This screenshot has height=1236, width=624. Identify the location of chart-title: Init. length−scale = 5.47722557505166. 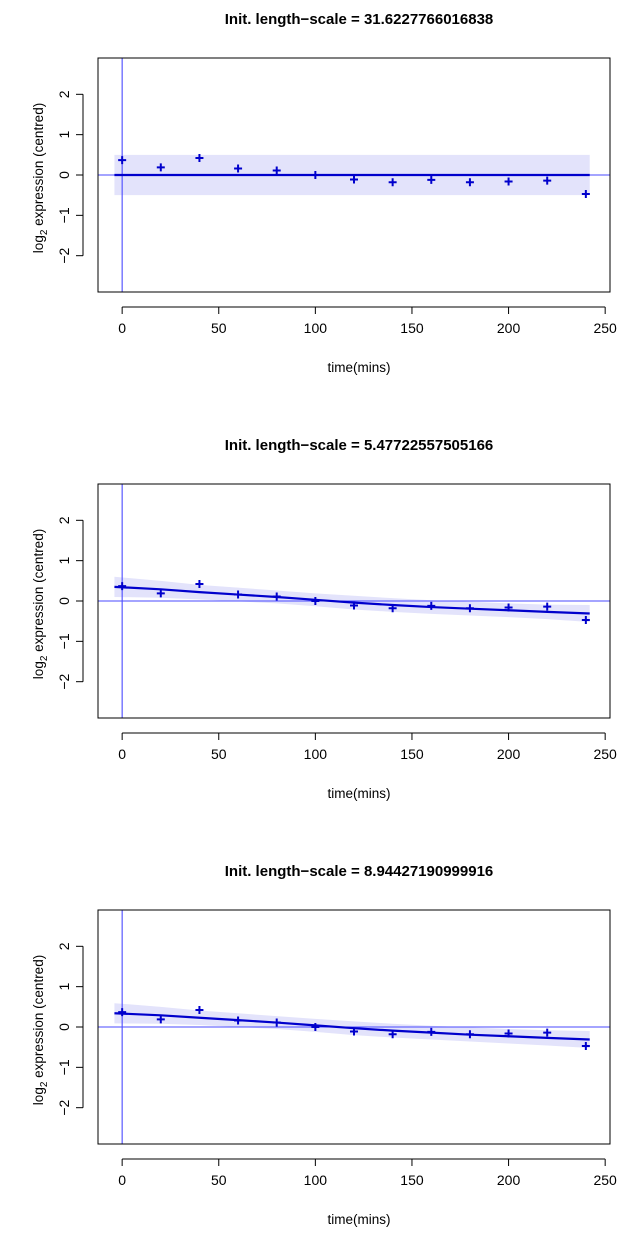
(359, 445).